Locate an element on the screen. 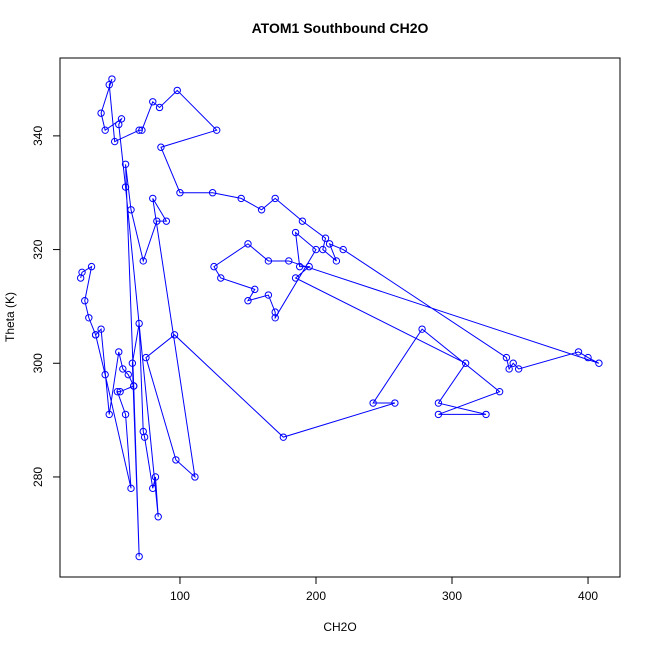 The height and width of the screenshot is (655, 650). x-tick-label: 400 is located at coordinates (588, 596).